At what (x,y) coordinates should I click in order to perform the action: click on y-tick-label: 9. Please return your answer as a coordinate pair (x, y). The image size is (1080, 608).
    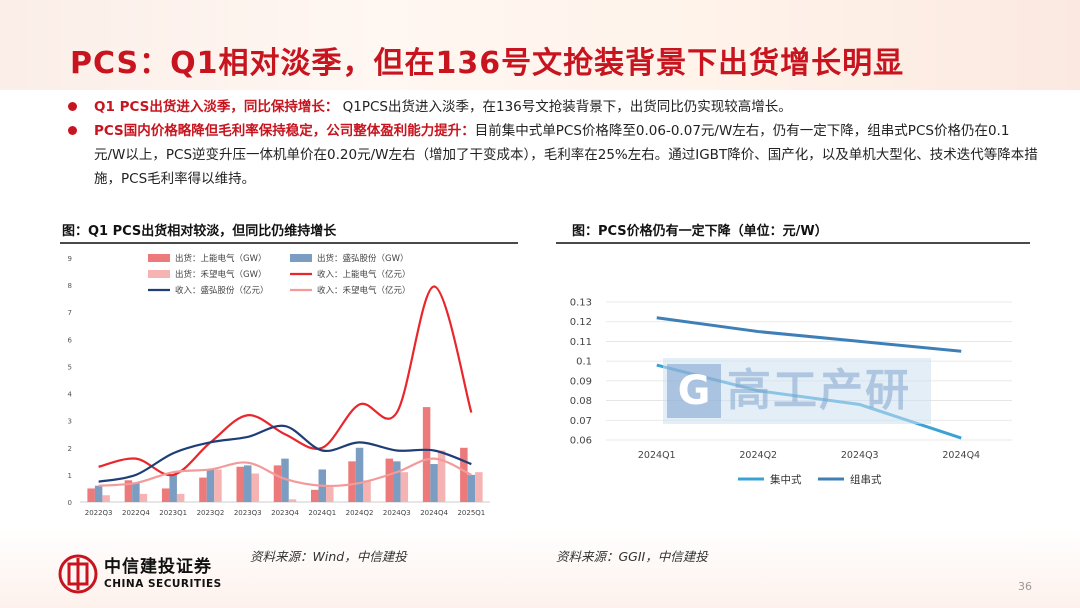
    Looking at the image, I should click on (70, 259).